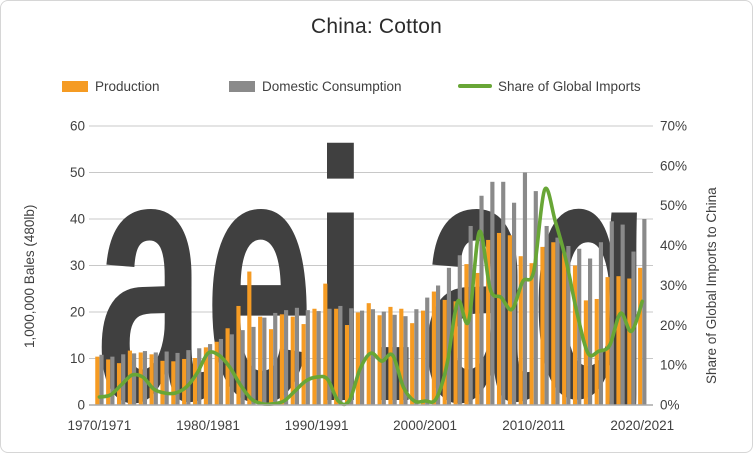  I want to click on legend-label: Share of Global Imports, so click(569, 86).